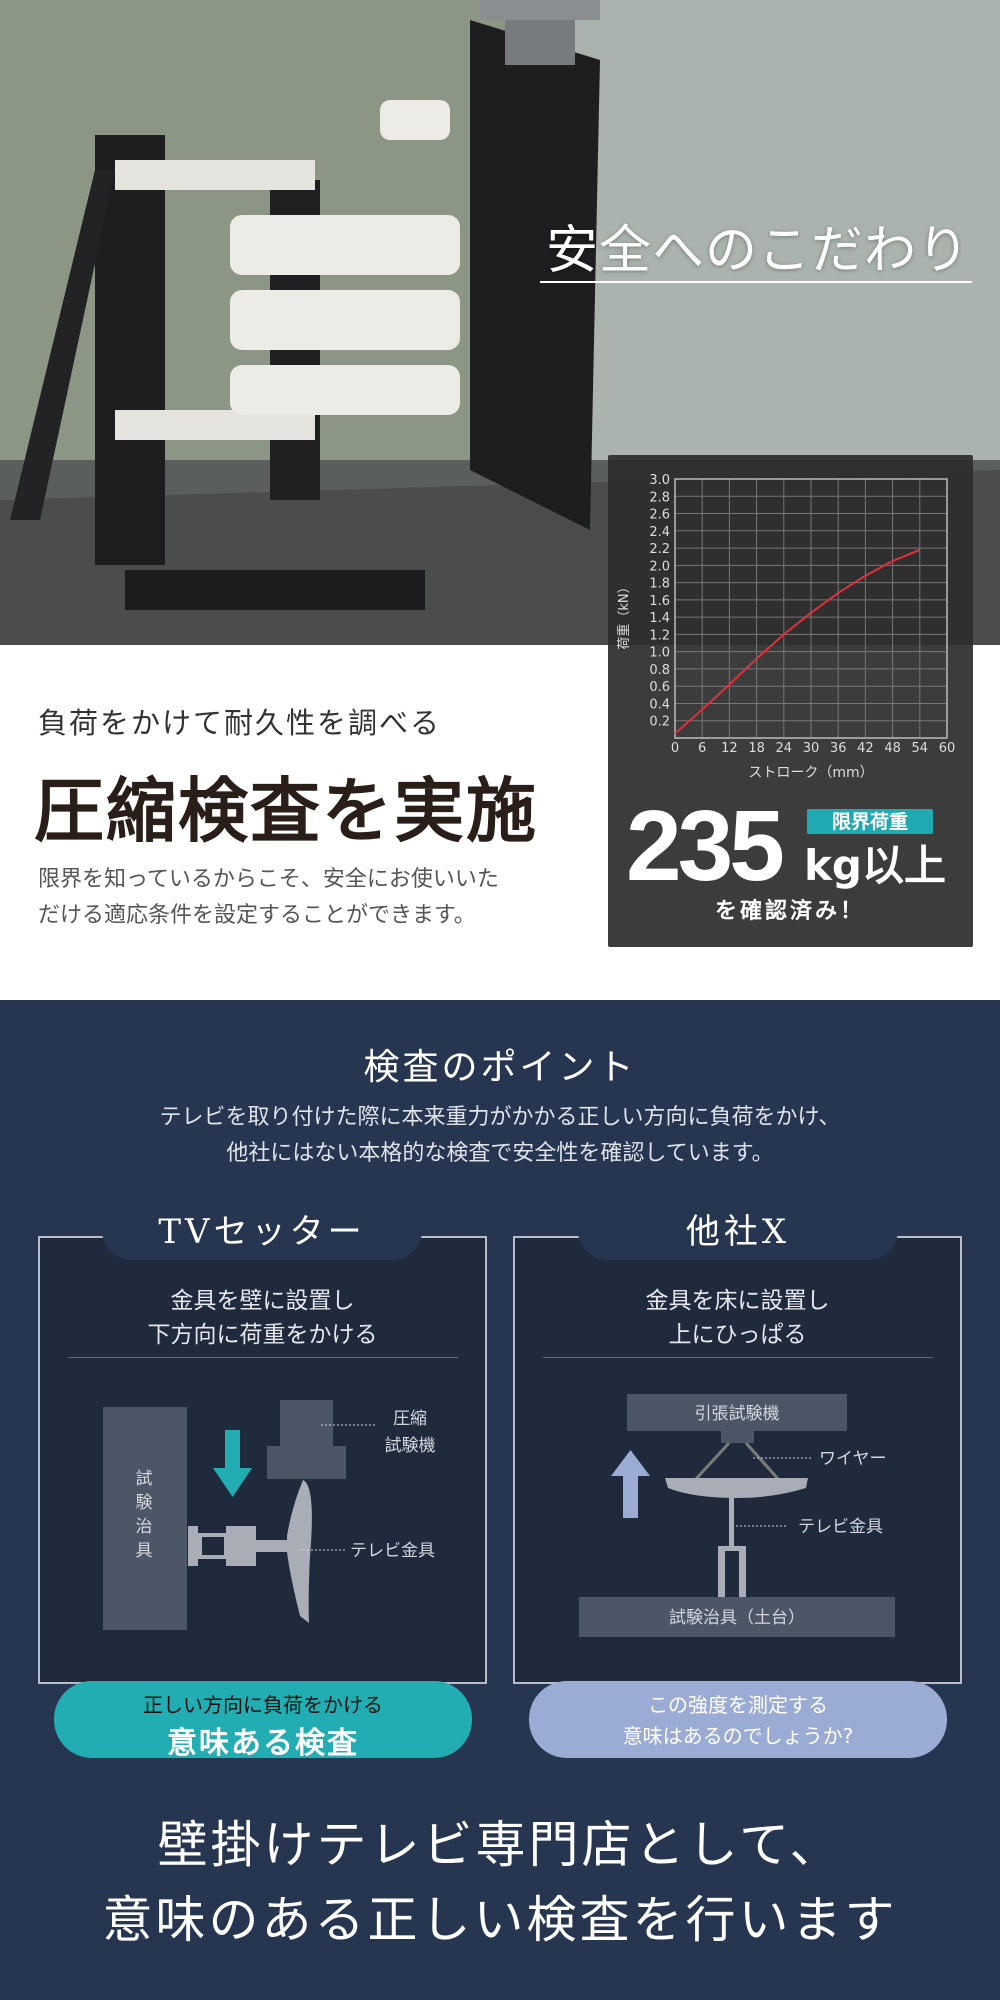 This screenshot has height=2000, width=1000. I want to click on intro-lead: 負荷をかけて耐久性を調べる, so click(240, 723).